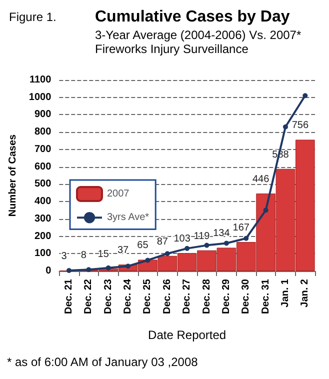 The image size is (329, 379). What do you see at coordinates (118, 194) in the screenshot?
I see `legend-label: 2007` at bounding box center [118, 194].